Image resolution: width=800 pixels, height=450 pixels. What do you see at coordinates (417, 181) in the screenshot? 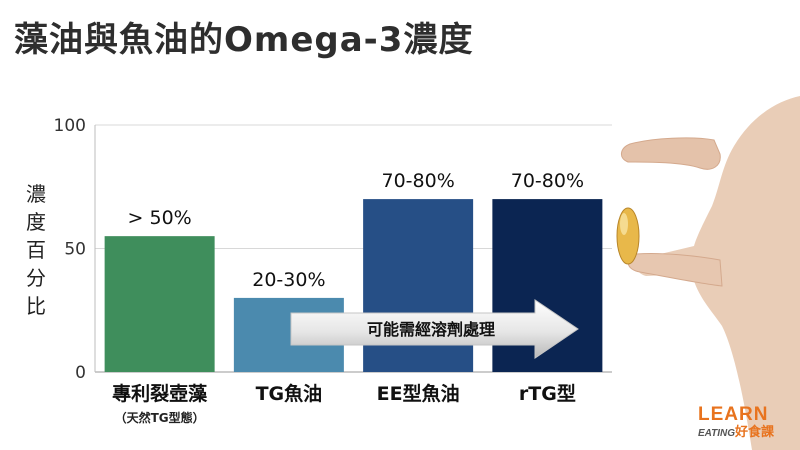
I see `data-label-3: 70-80%` at bounding box center [417, 181].